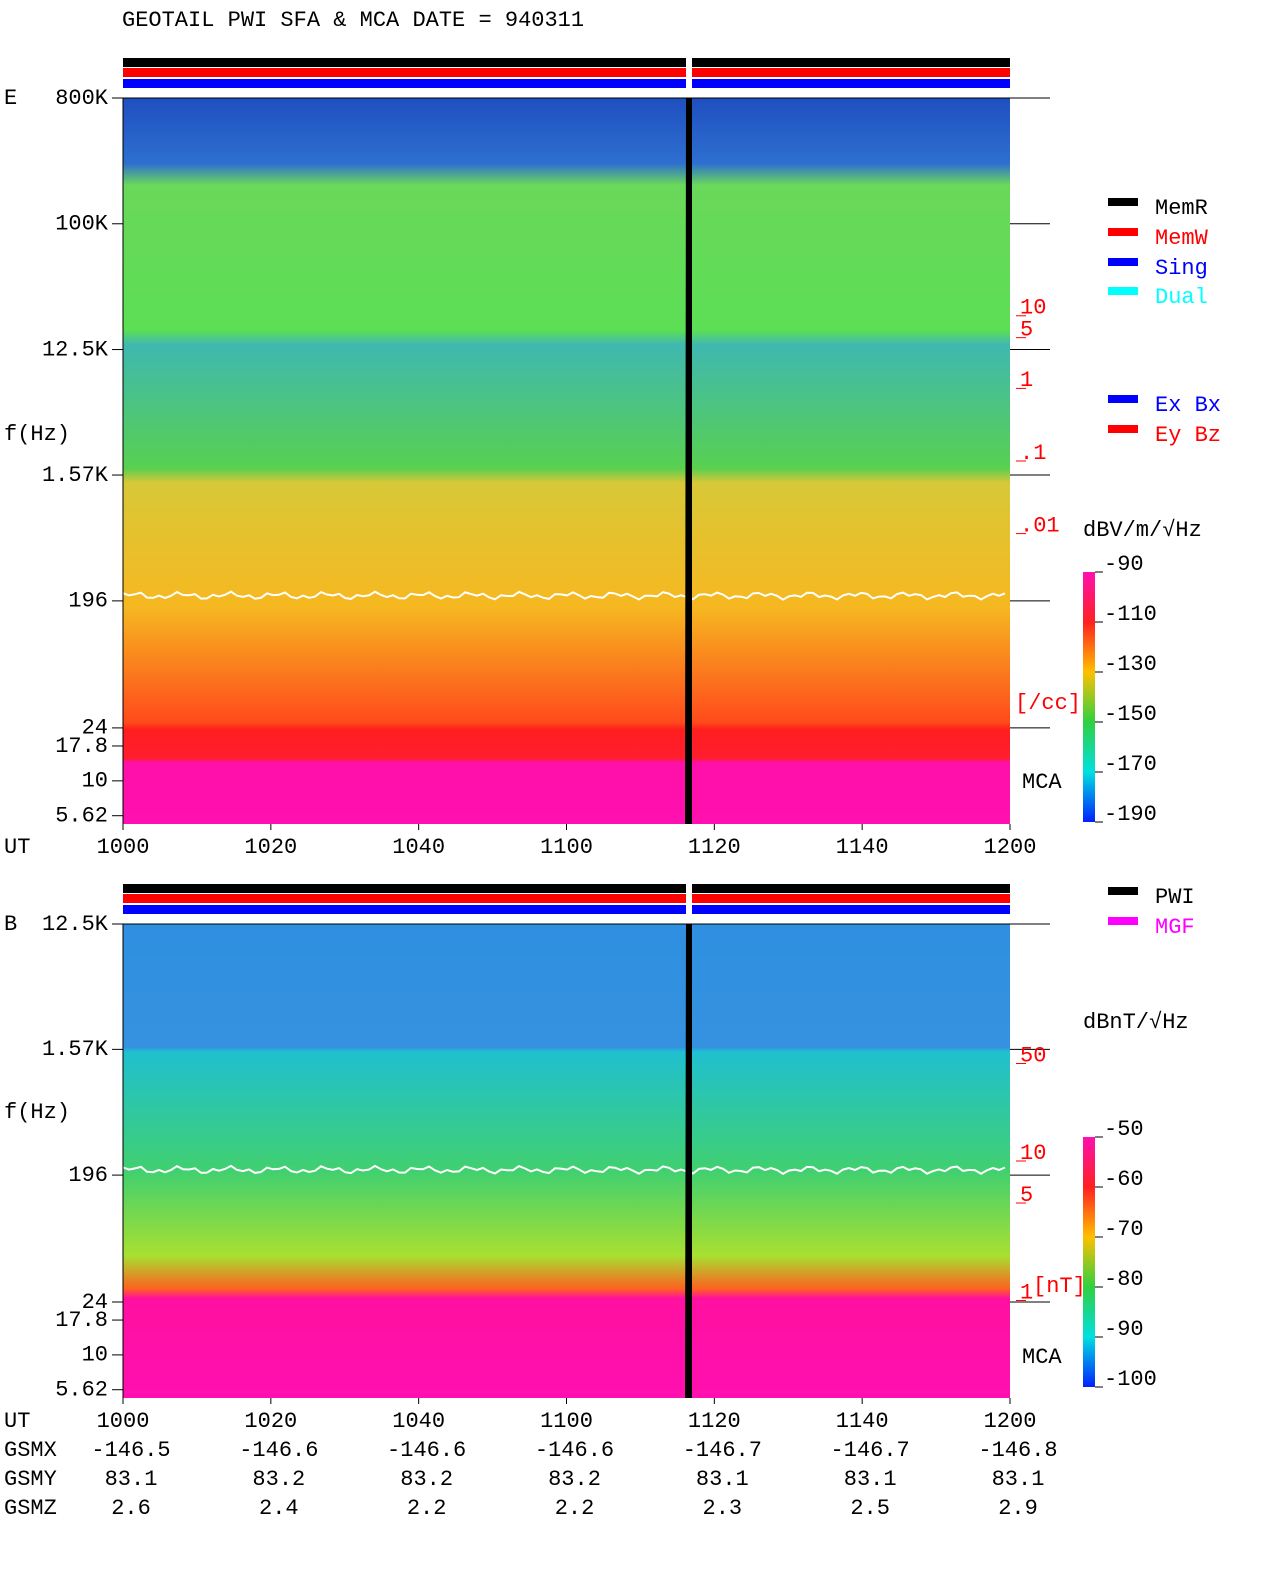 This screenshot has height=1593, width=1280. Describe the element at coordinates (1033, 1153) in the screenshot. I see `y2-tick-label: 10` at that location.